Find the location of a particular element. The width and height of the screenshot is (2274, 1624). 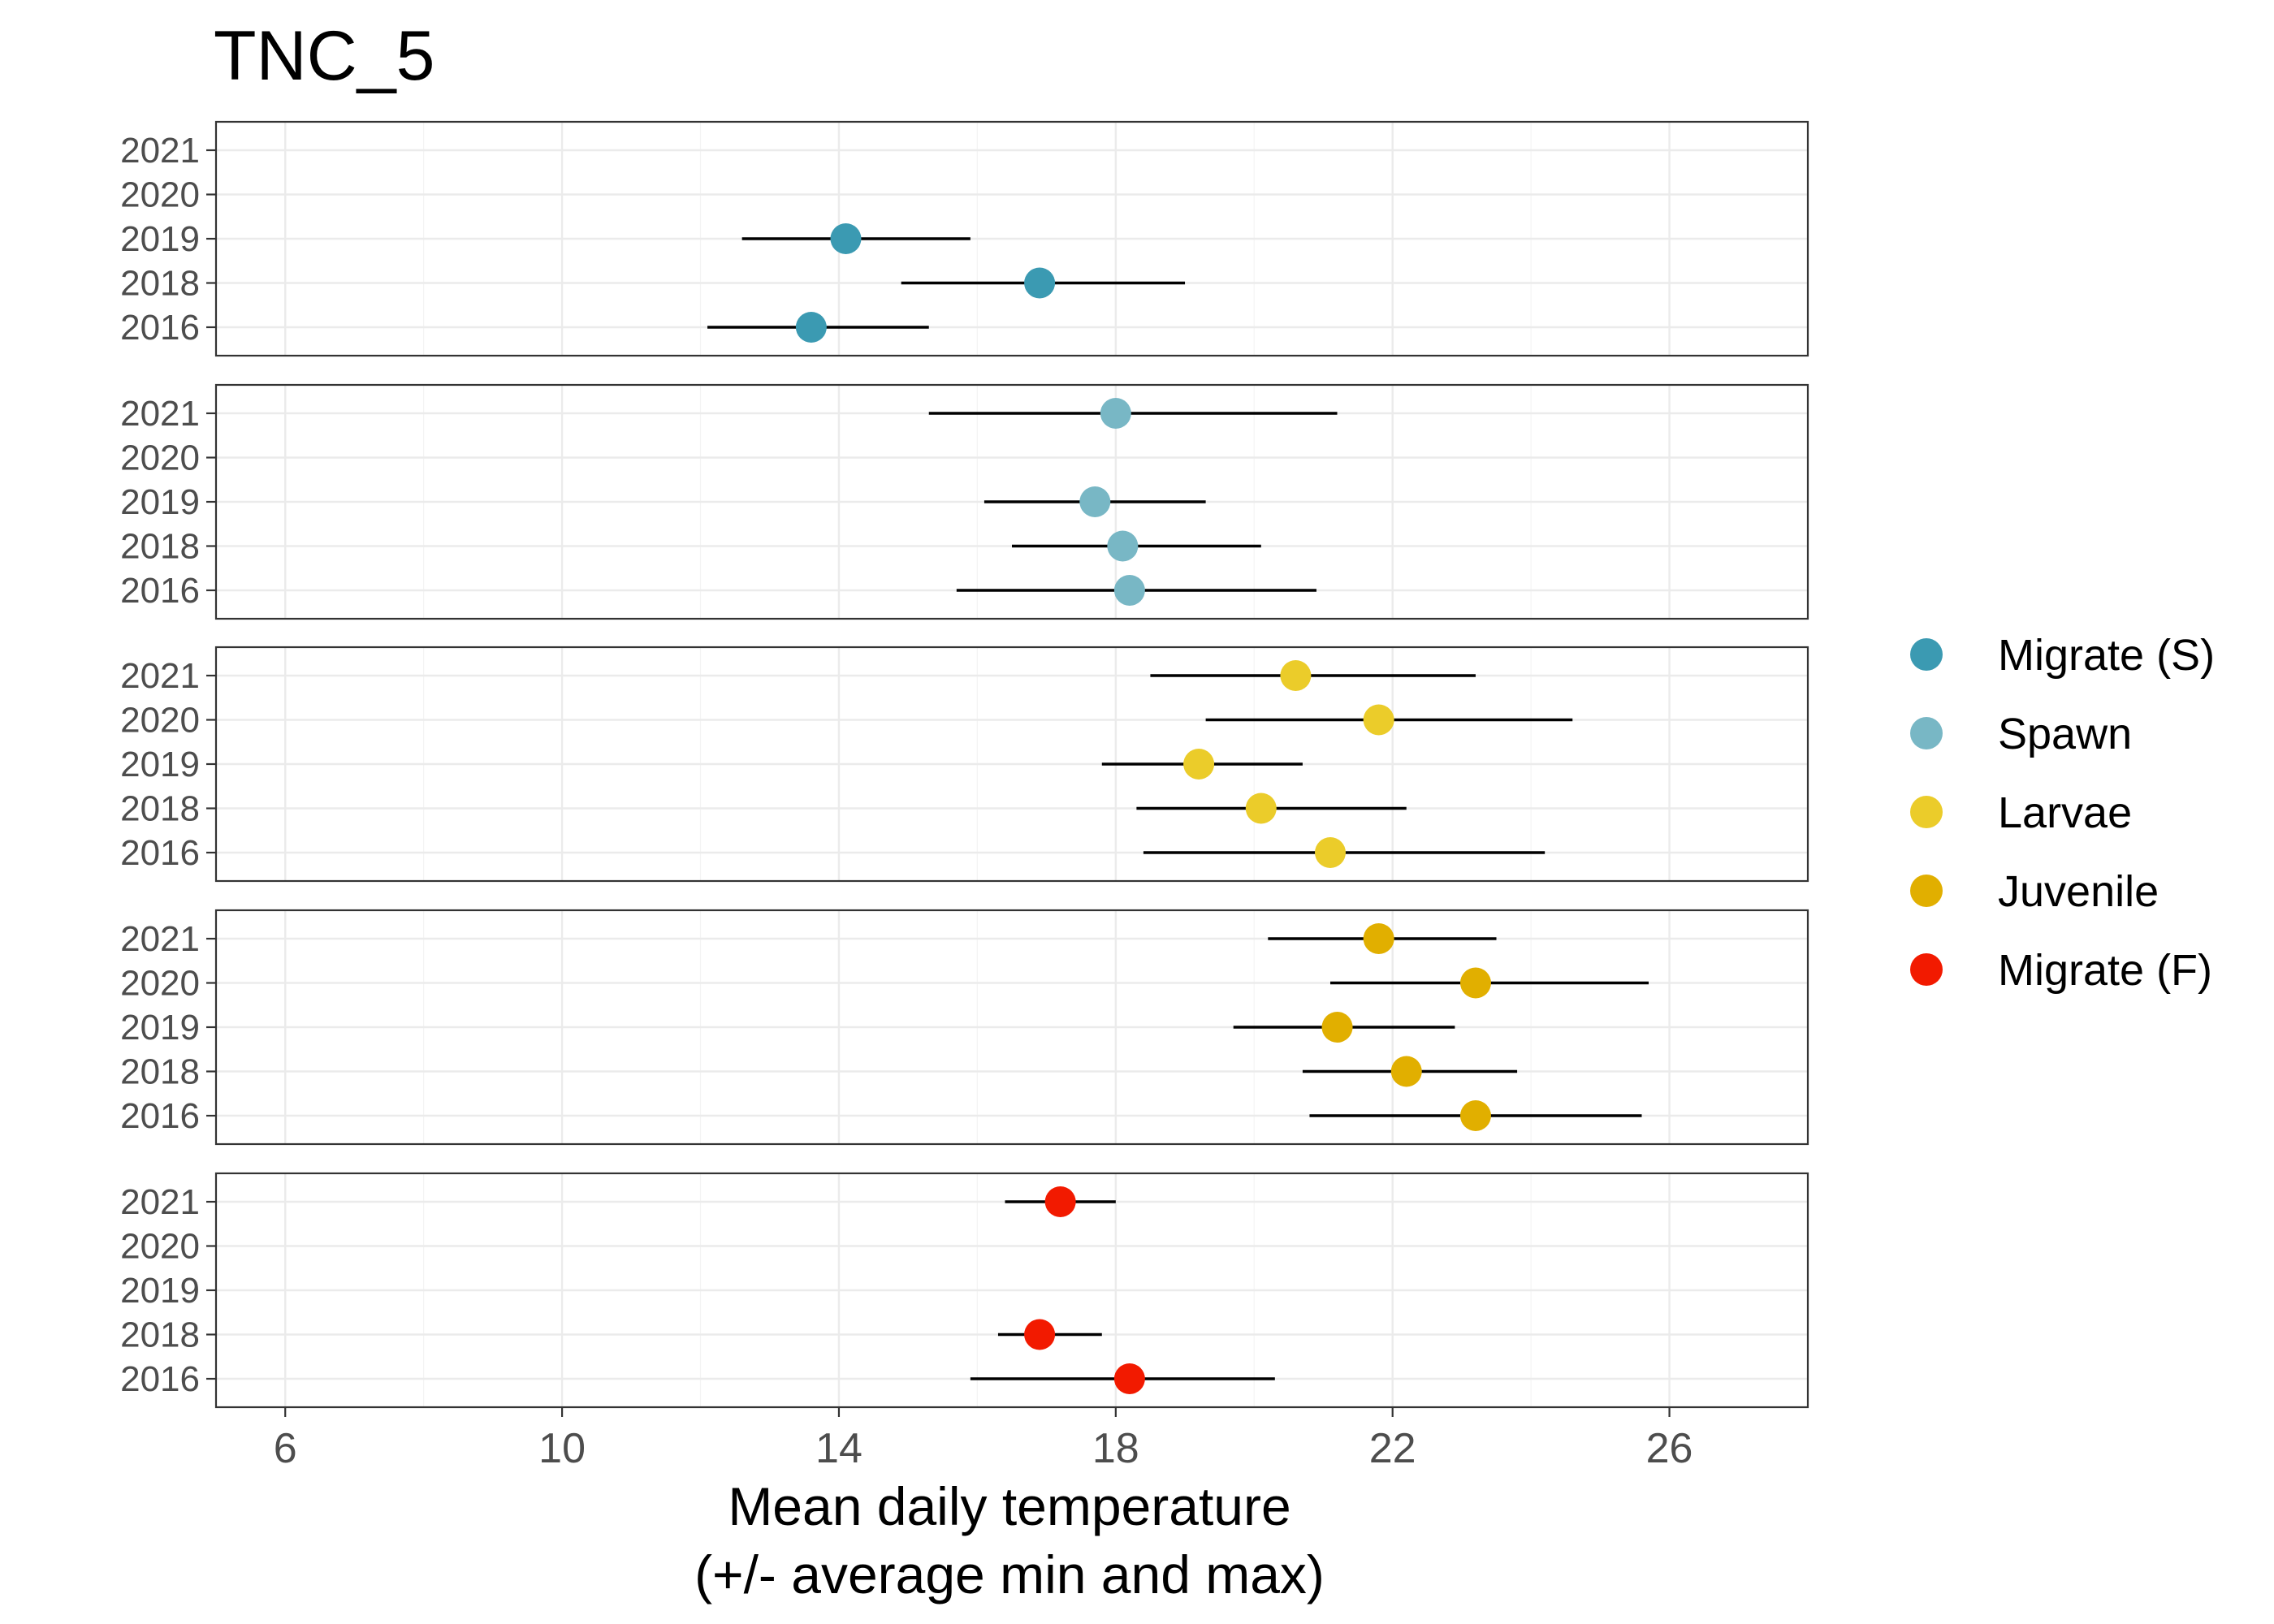

x-axis: 6 10 14 18 22 26 is located at coordinates (984, 1440).